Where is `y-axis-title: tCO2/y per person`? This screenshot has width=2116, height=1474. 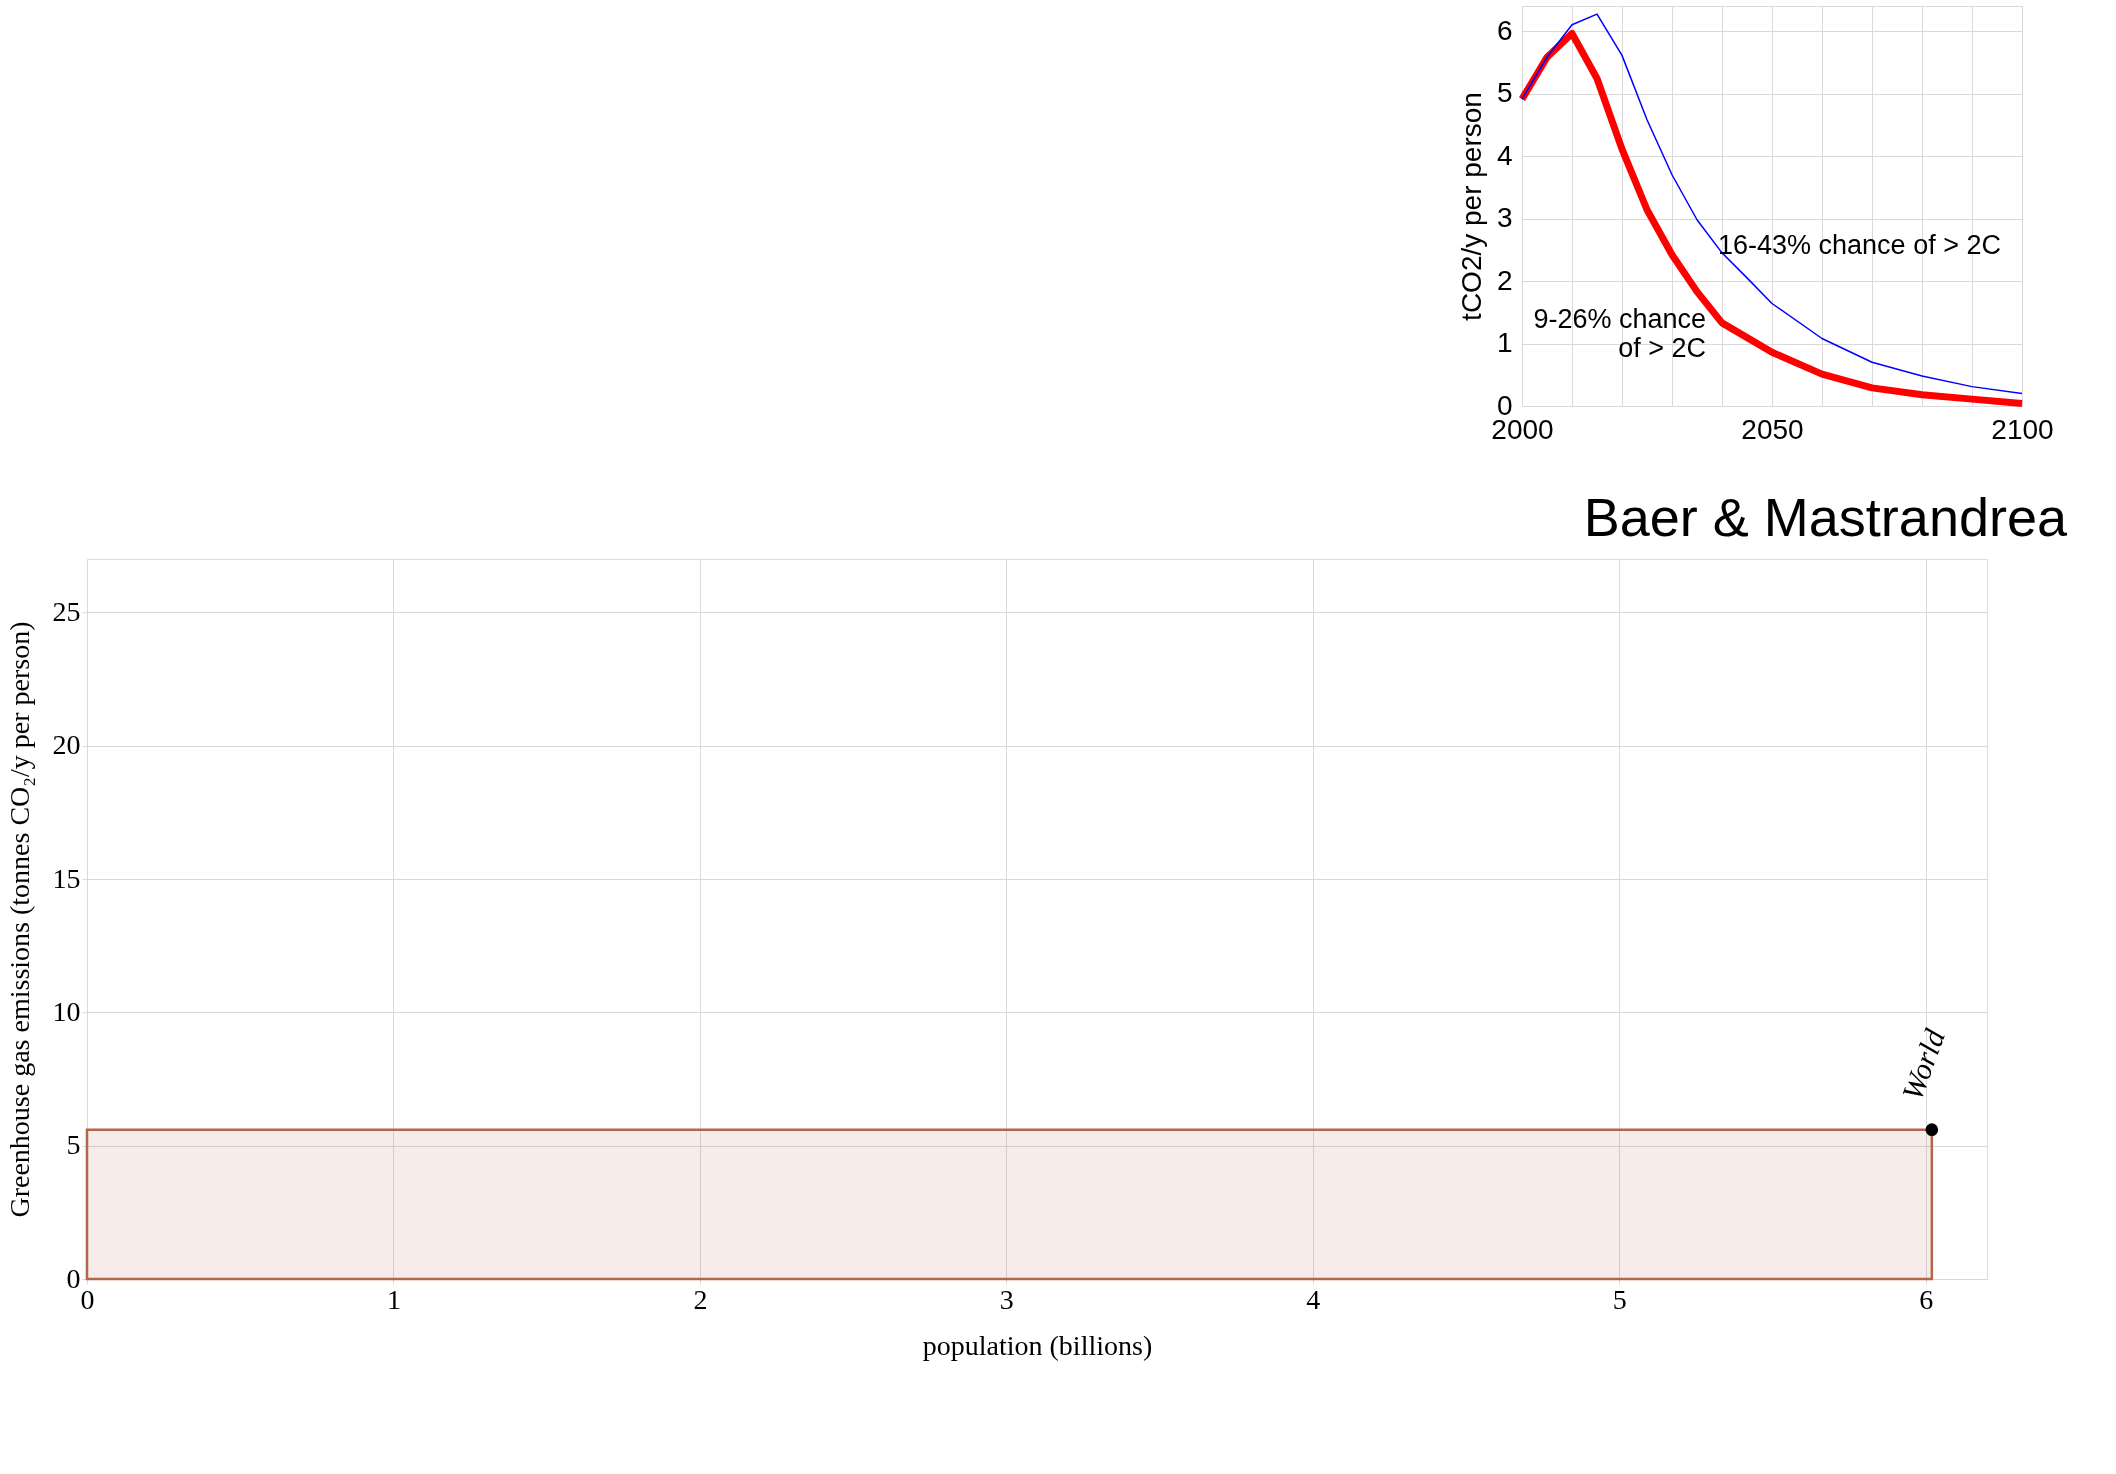 y-axis-title: tCO2/y per person is located at coordinates (1471, 206).